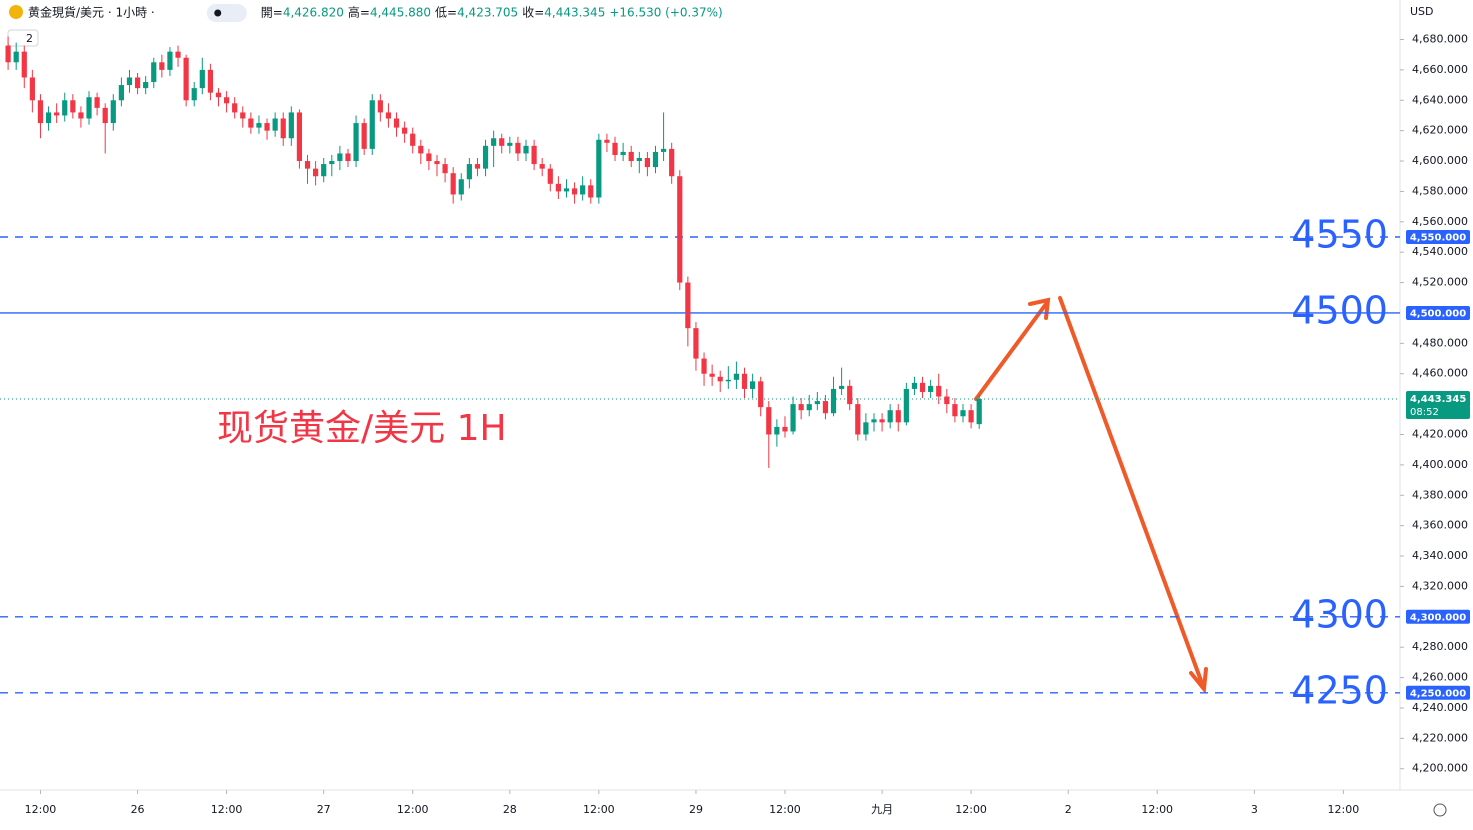 The width and height of the screenshot is (1473, 830). Describe the element at coordinates (91, 12) in the screenshot. I see `symbol-name: 黄金現貨/美元 · 1小時 ·` at that location.